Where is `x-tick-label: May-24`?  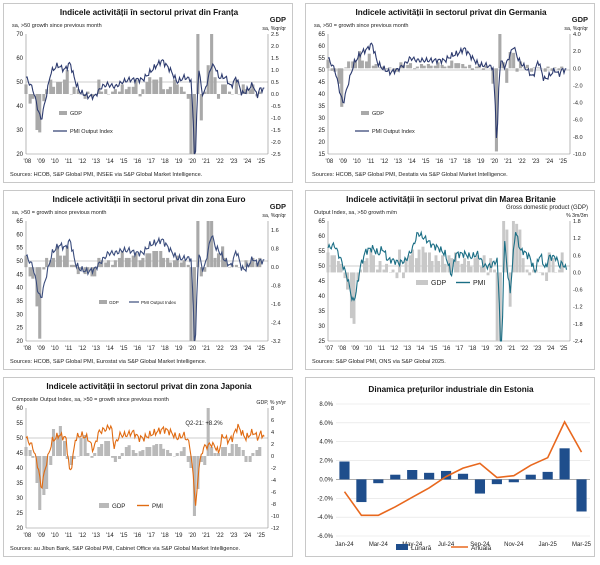
x-tick-label: May-24 is located at coordinates (412, 545).